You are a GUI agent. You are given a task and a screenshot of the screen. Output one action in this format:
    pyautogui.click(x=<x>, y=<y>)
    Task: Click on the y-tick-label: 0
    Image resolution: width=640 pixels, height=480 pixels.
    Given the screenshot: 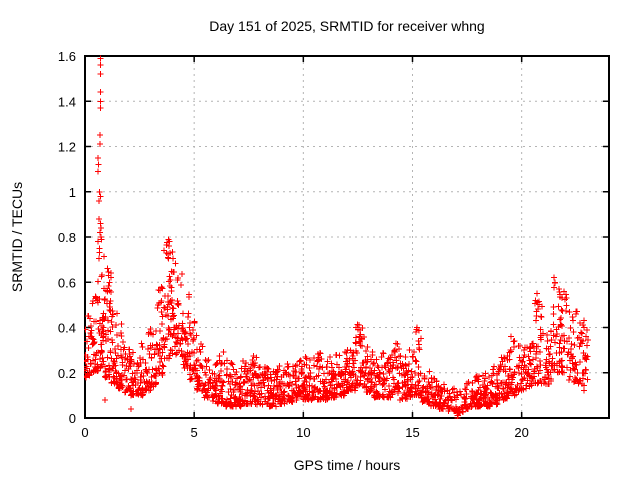 What is the action you would take?
    pyautogui.click(x=72, y=418)
    